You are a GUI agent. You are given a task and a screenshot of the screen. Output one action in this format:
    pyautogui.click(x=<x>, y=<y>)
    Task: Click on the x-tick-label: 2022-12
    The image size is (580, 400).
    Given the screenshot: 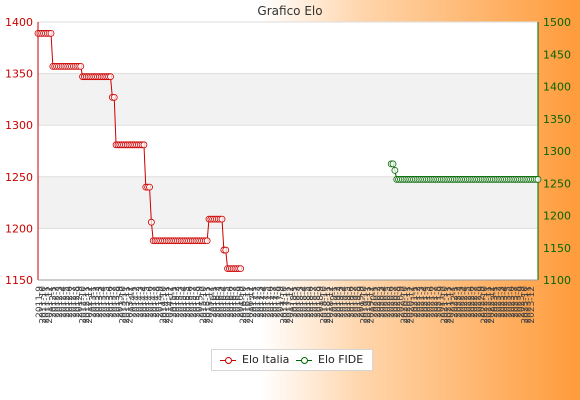 What is the action you would take?
    pyautogui.click(x=492, y=305)
    